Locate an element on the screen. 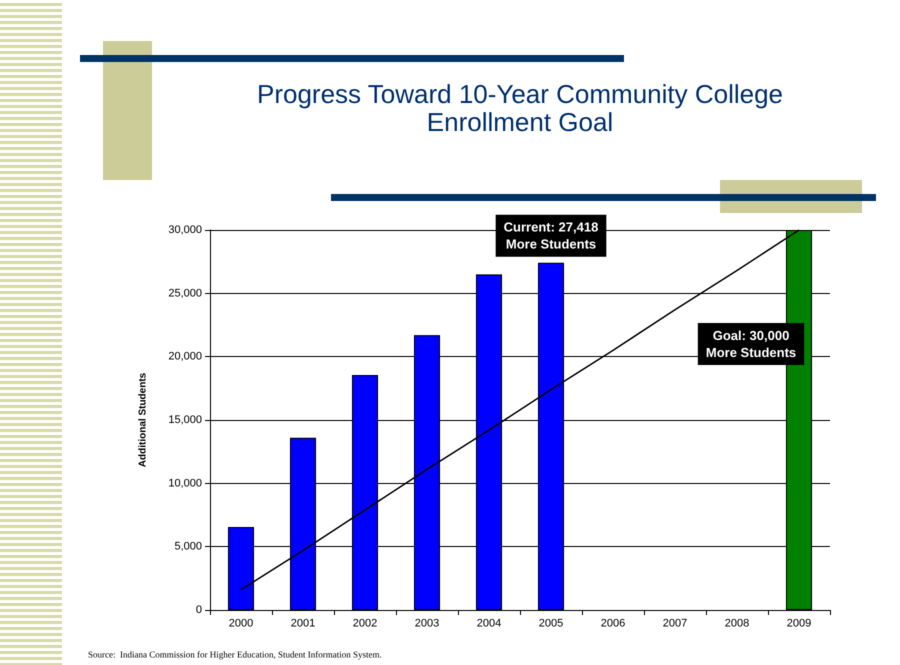 This screenshot has height=665, width=900. x-tick-label: 2000 is located at coordinates (241, 624).